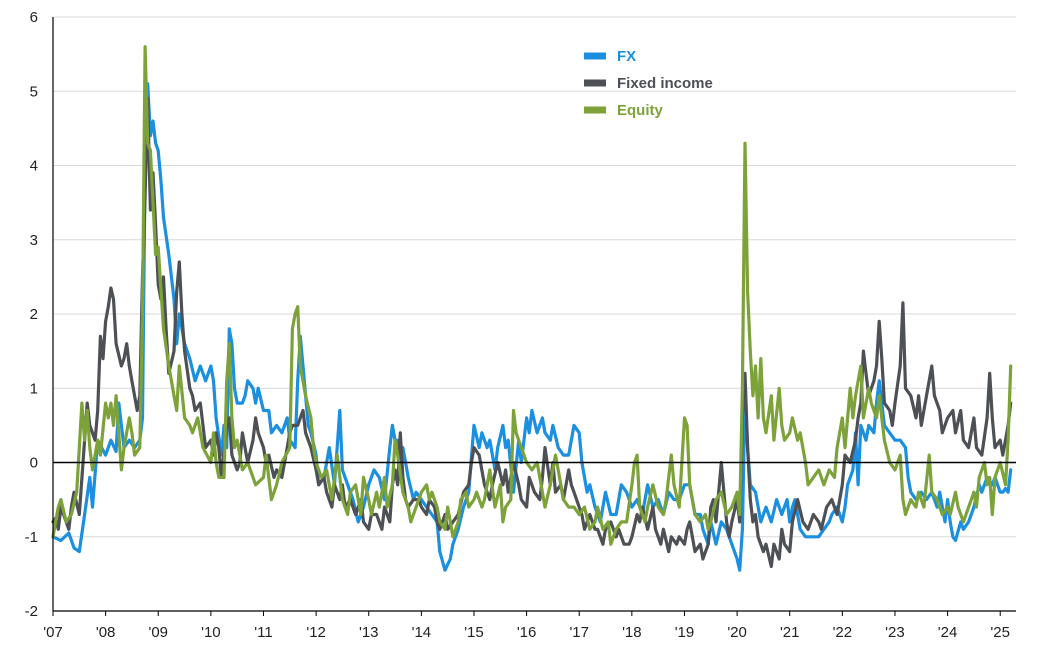  I want to click on y-tick-label: 1, so click(34, 388).